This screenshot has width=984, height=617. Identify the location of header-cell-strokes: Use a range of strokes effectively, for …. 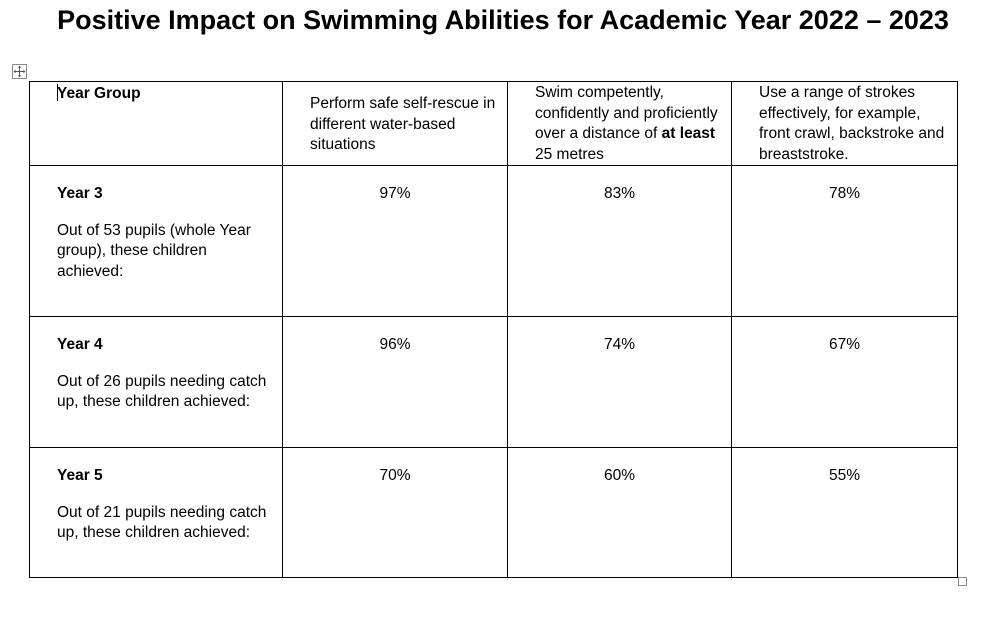
(844, 123).